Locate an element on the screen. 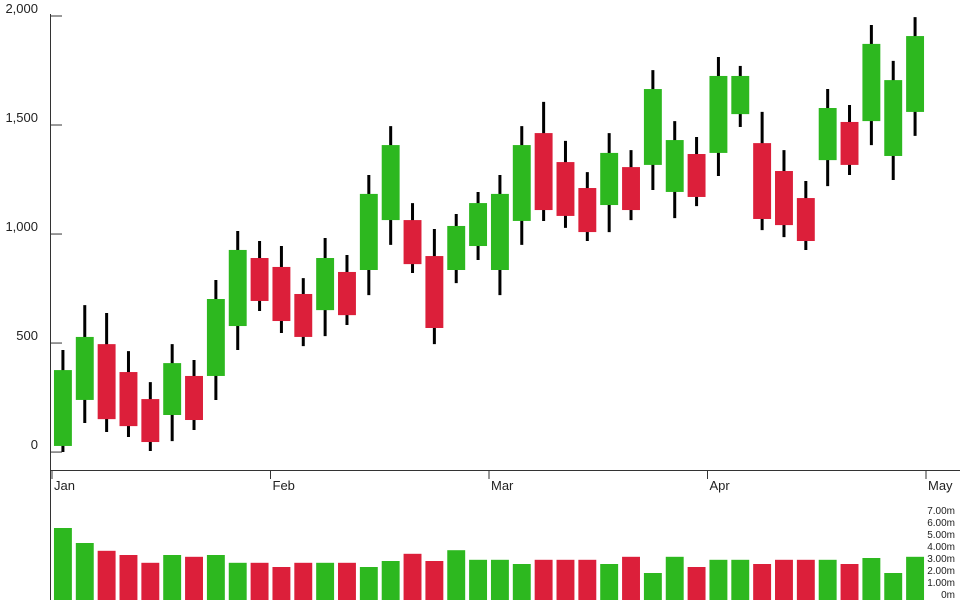 The image size is (960, 600). y-tick-label: 500 is located at coordinates (27, 335).